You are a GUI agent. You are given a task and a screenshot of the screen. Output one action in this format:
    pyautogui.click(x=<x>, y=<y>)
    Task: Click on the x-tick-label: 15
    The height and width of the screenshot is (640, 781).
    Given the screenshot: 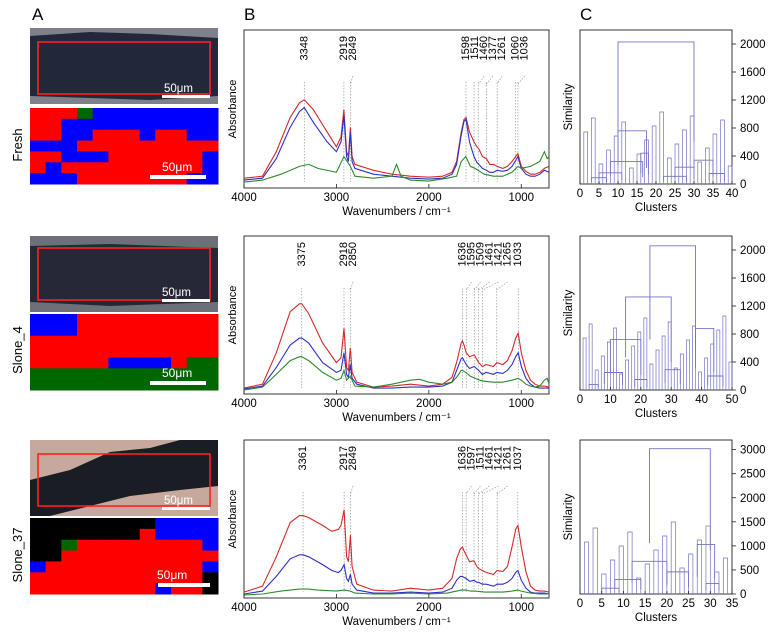 What is the action you would take?
    pyautogui.click(x=637, y=194)
    